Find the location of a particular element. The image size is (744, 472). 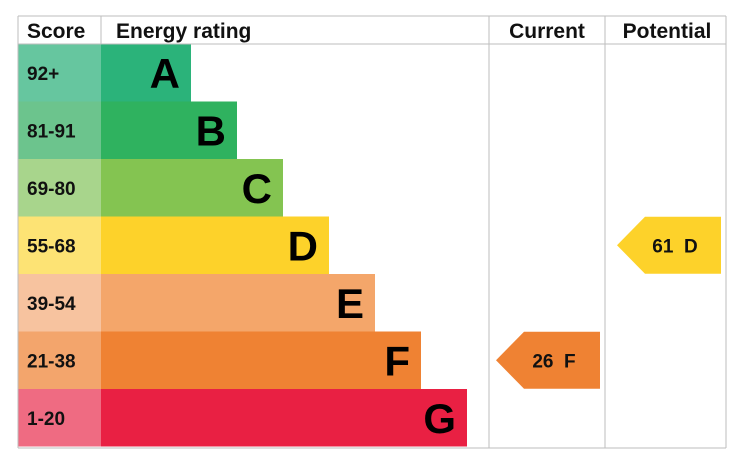

rating-bar-d is located at coordinates (215, 245).